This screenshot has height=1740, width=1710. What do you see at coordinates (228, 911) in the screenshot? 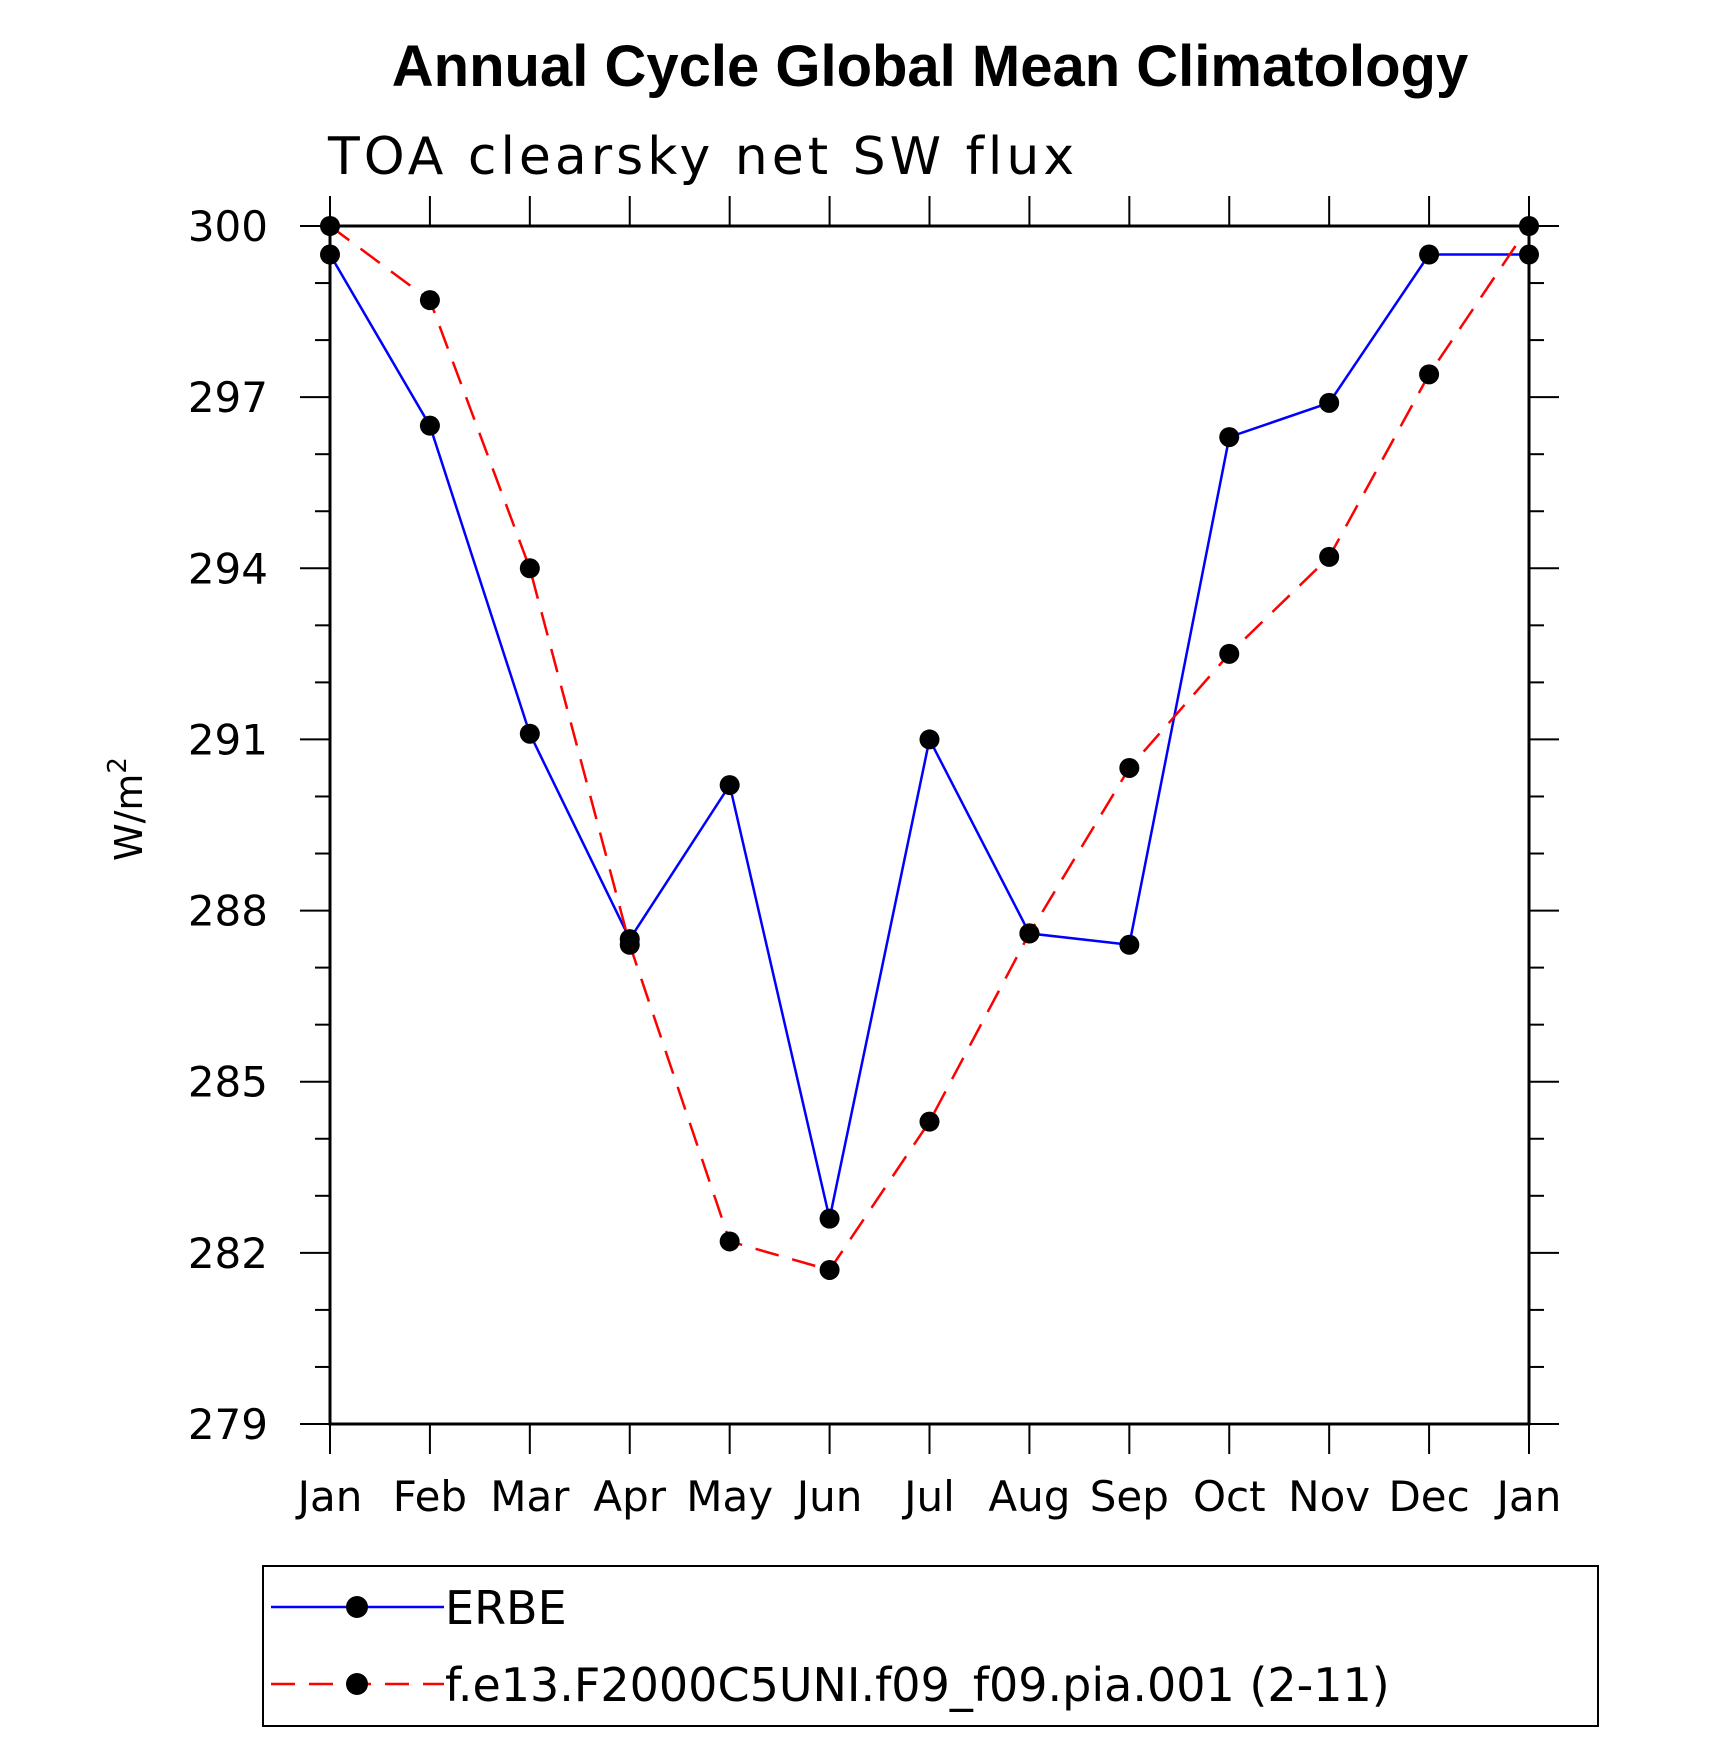
I see `y-tick-label: 288` at bounding box center [228, 911].